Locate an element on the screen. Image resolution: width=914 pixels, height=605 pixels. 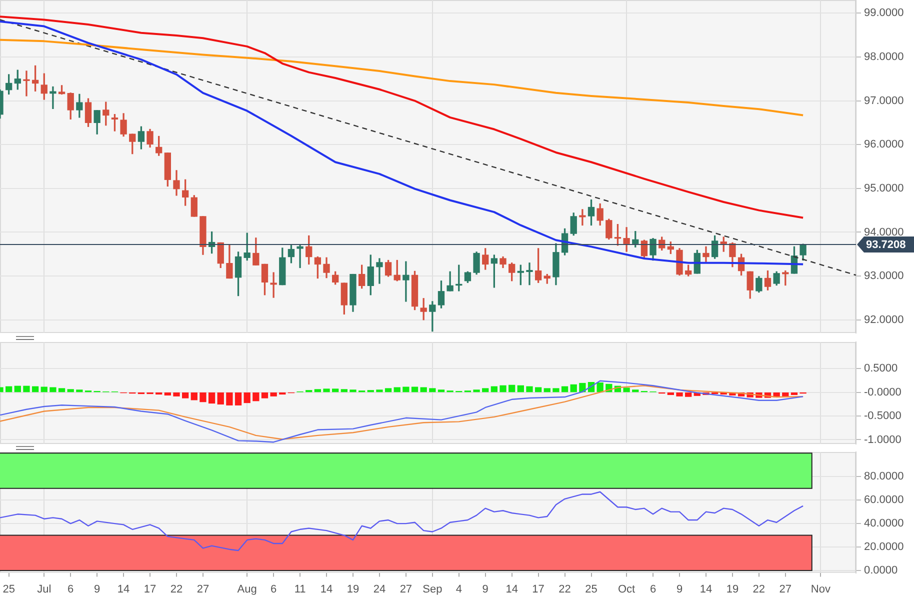
y-tick-label: 94.0000 is located at coordinates (884, 232).